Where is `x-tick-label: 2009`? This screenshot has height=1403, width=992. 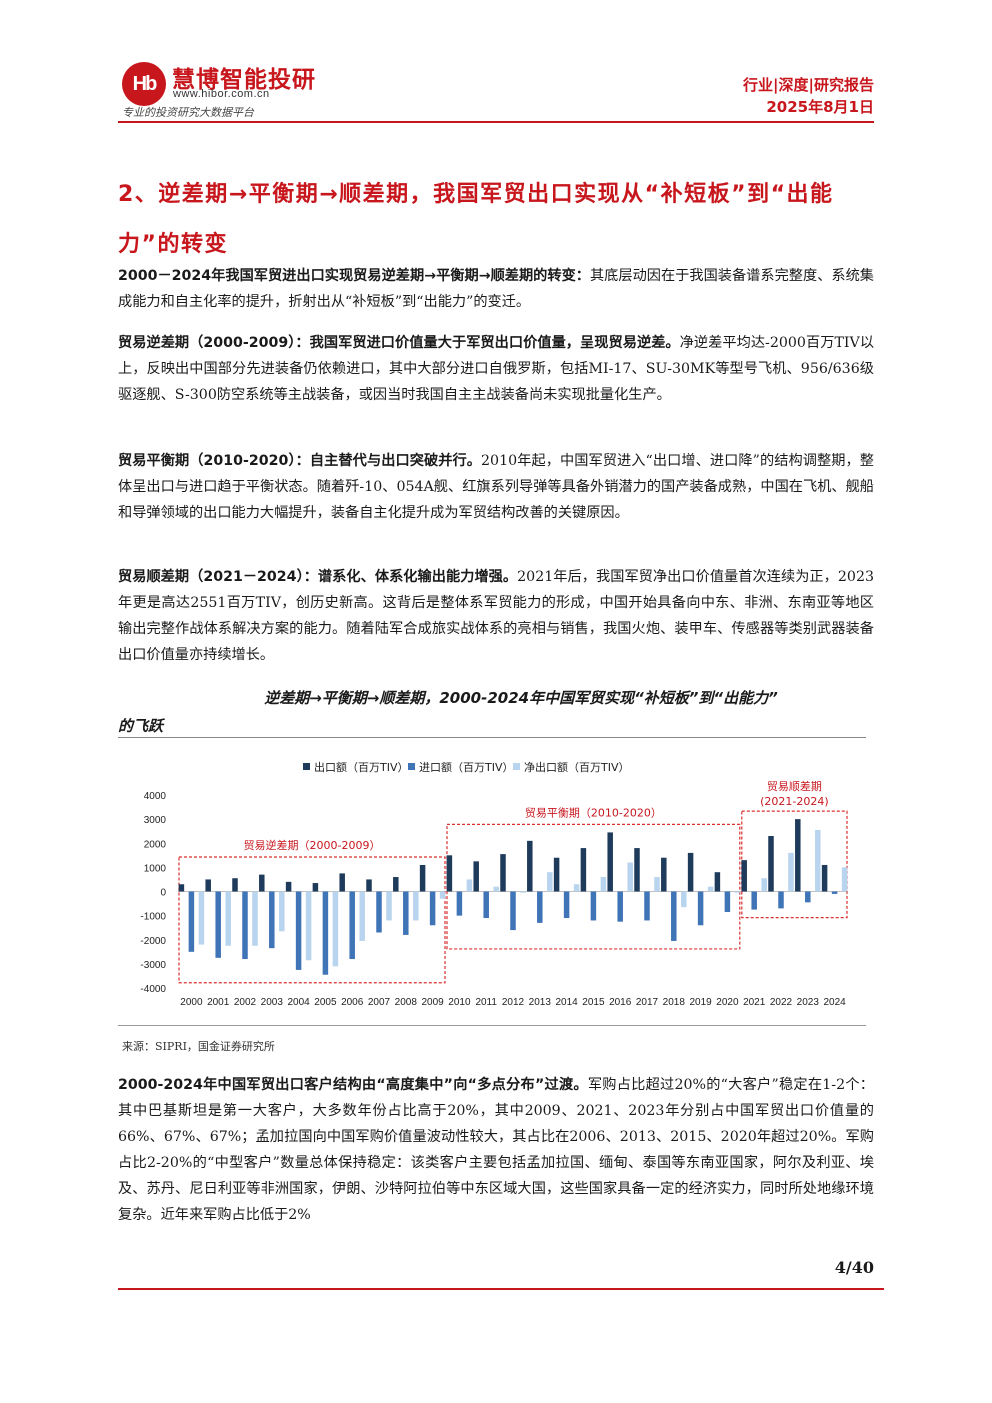 x-tick-label: 2009 is located at coordinates (432, 1002).